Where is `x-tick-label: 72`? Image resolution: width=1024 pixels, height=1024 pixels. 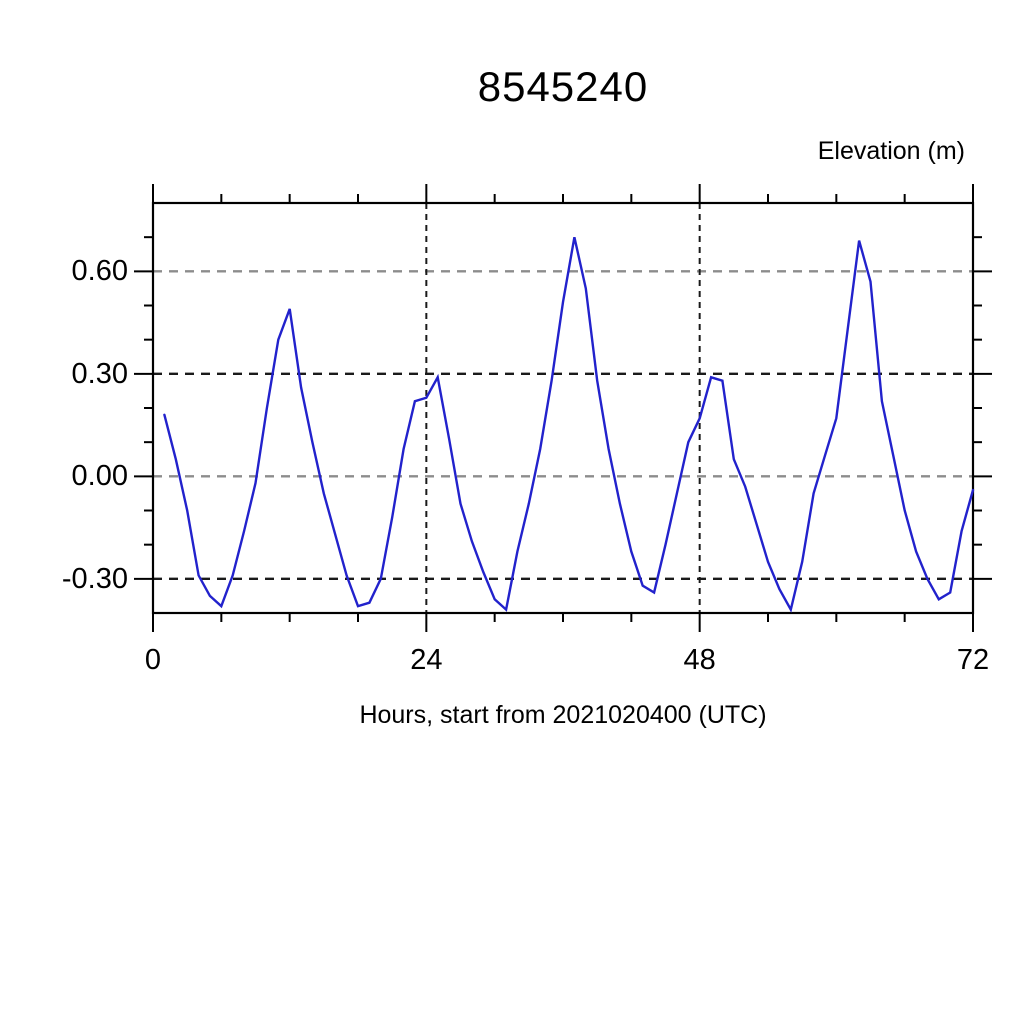
x-tick-label: 72 is located at coordinates (973, 660).